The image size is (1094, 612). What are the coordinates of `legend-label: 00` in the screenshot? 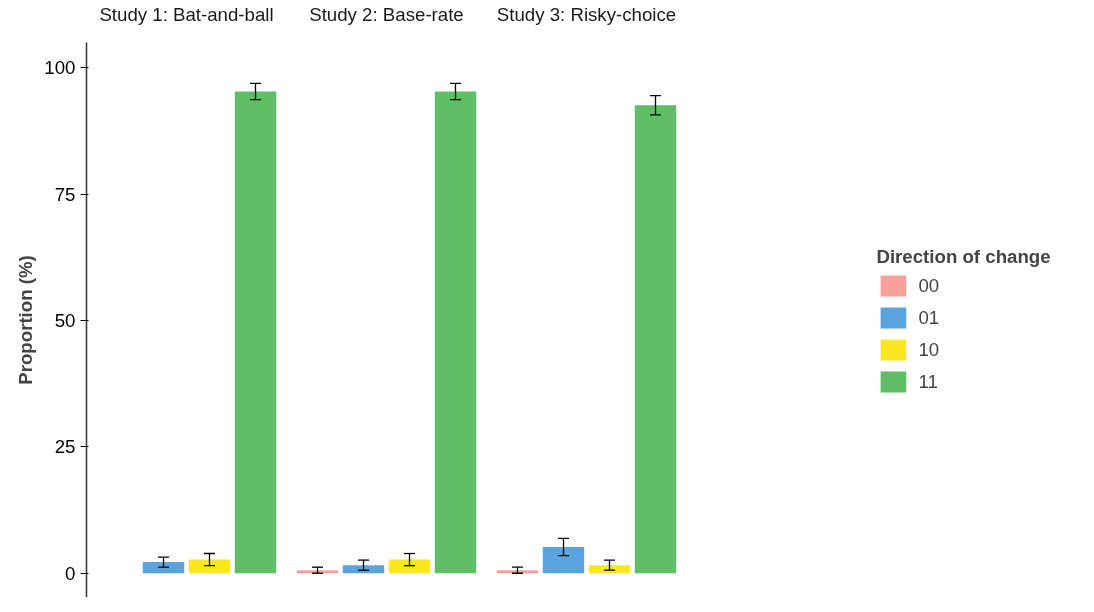 It's located at (929, 285).